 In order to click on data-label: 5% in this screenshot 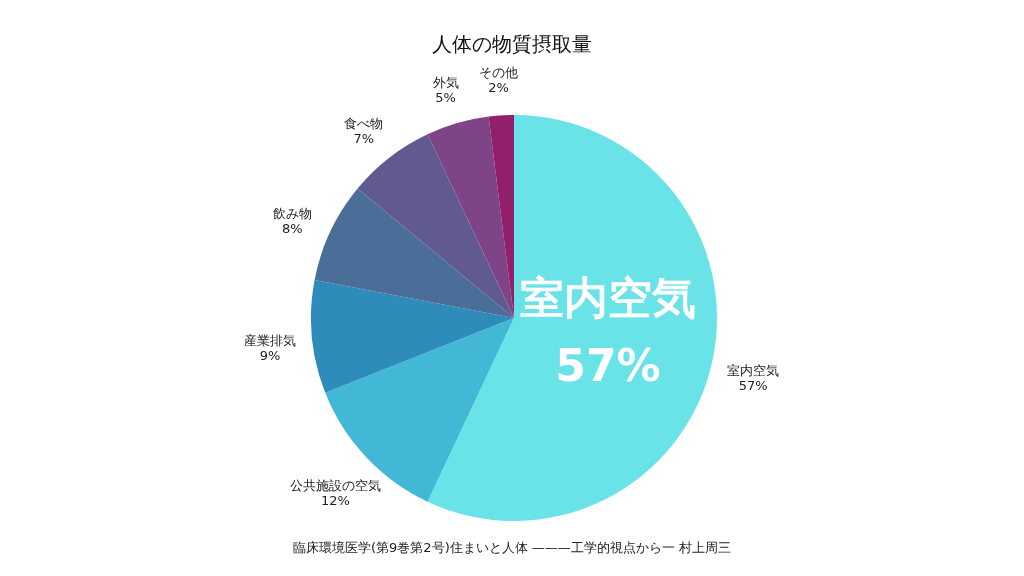, I will do `click(445, 97)`.